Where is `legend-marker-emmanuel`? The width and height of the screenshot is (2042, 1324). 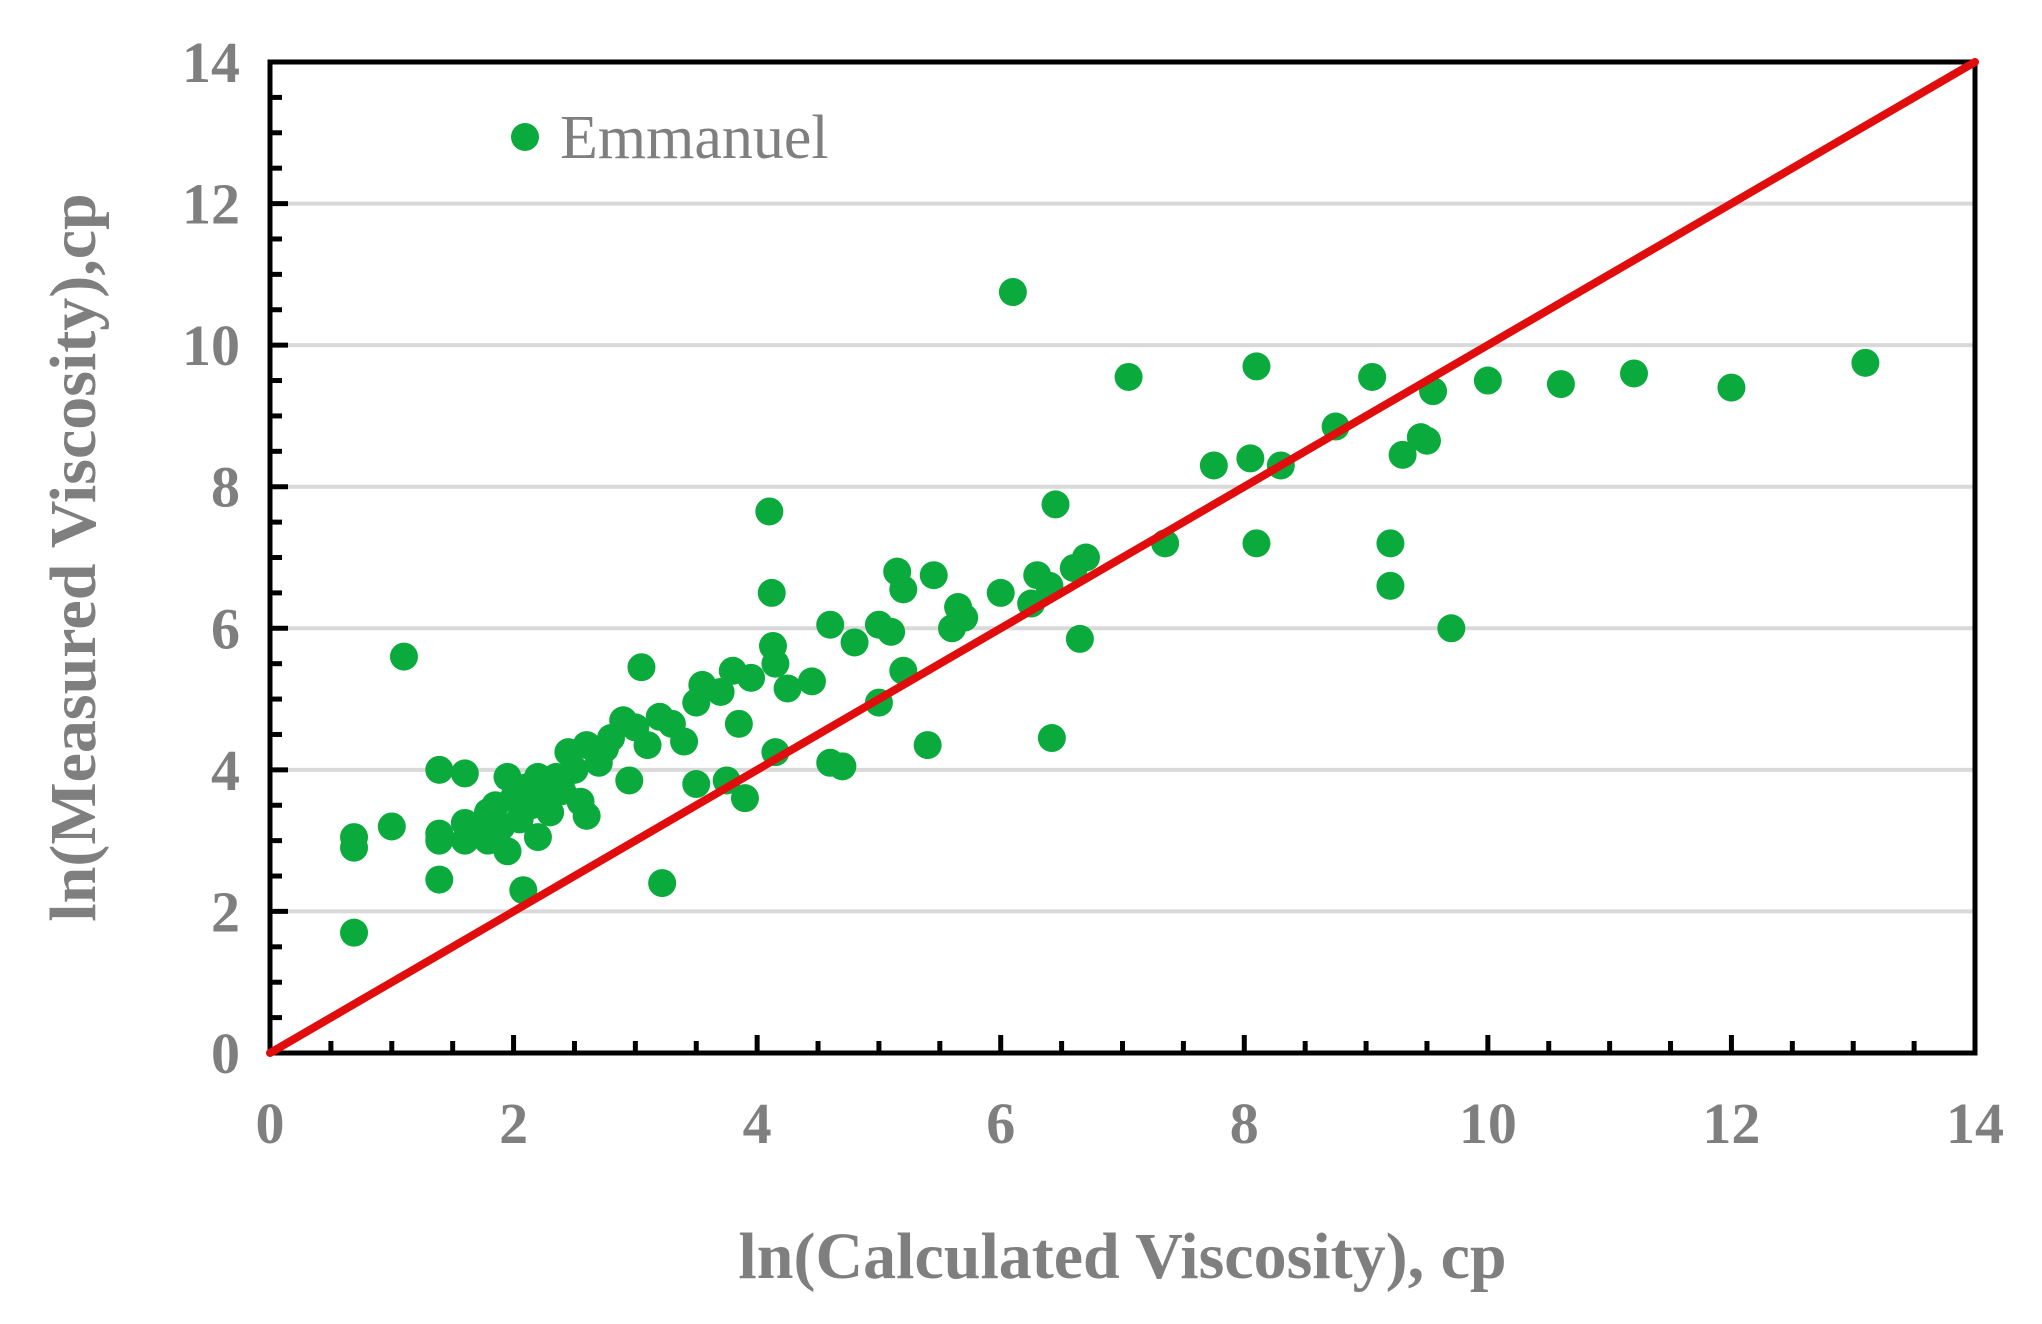 legend-marker-emmanuel is located at coordinates (525, 137).